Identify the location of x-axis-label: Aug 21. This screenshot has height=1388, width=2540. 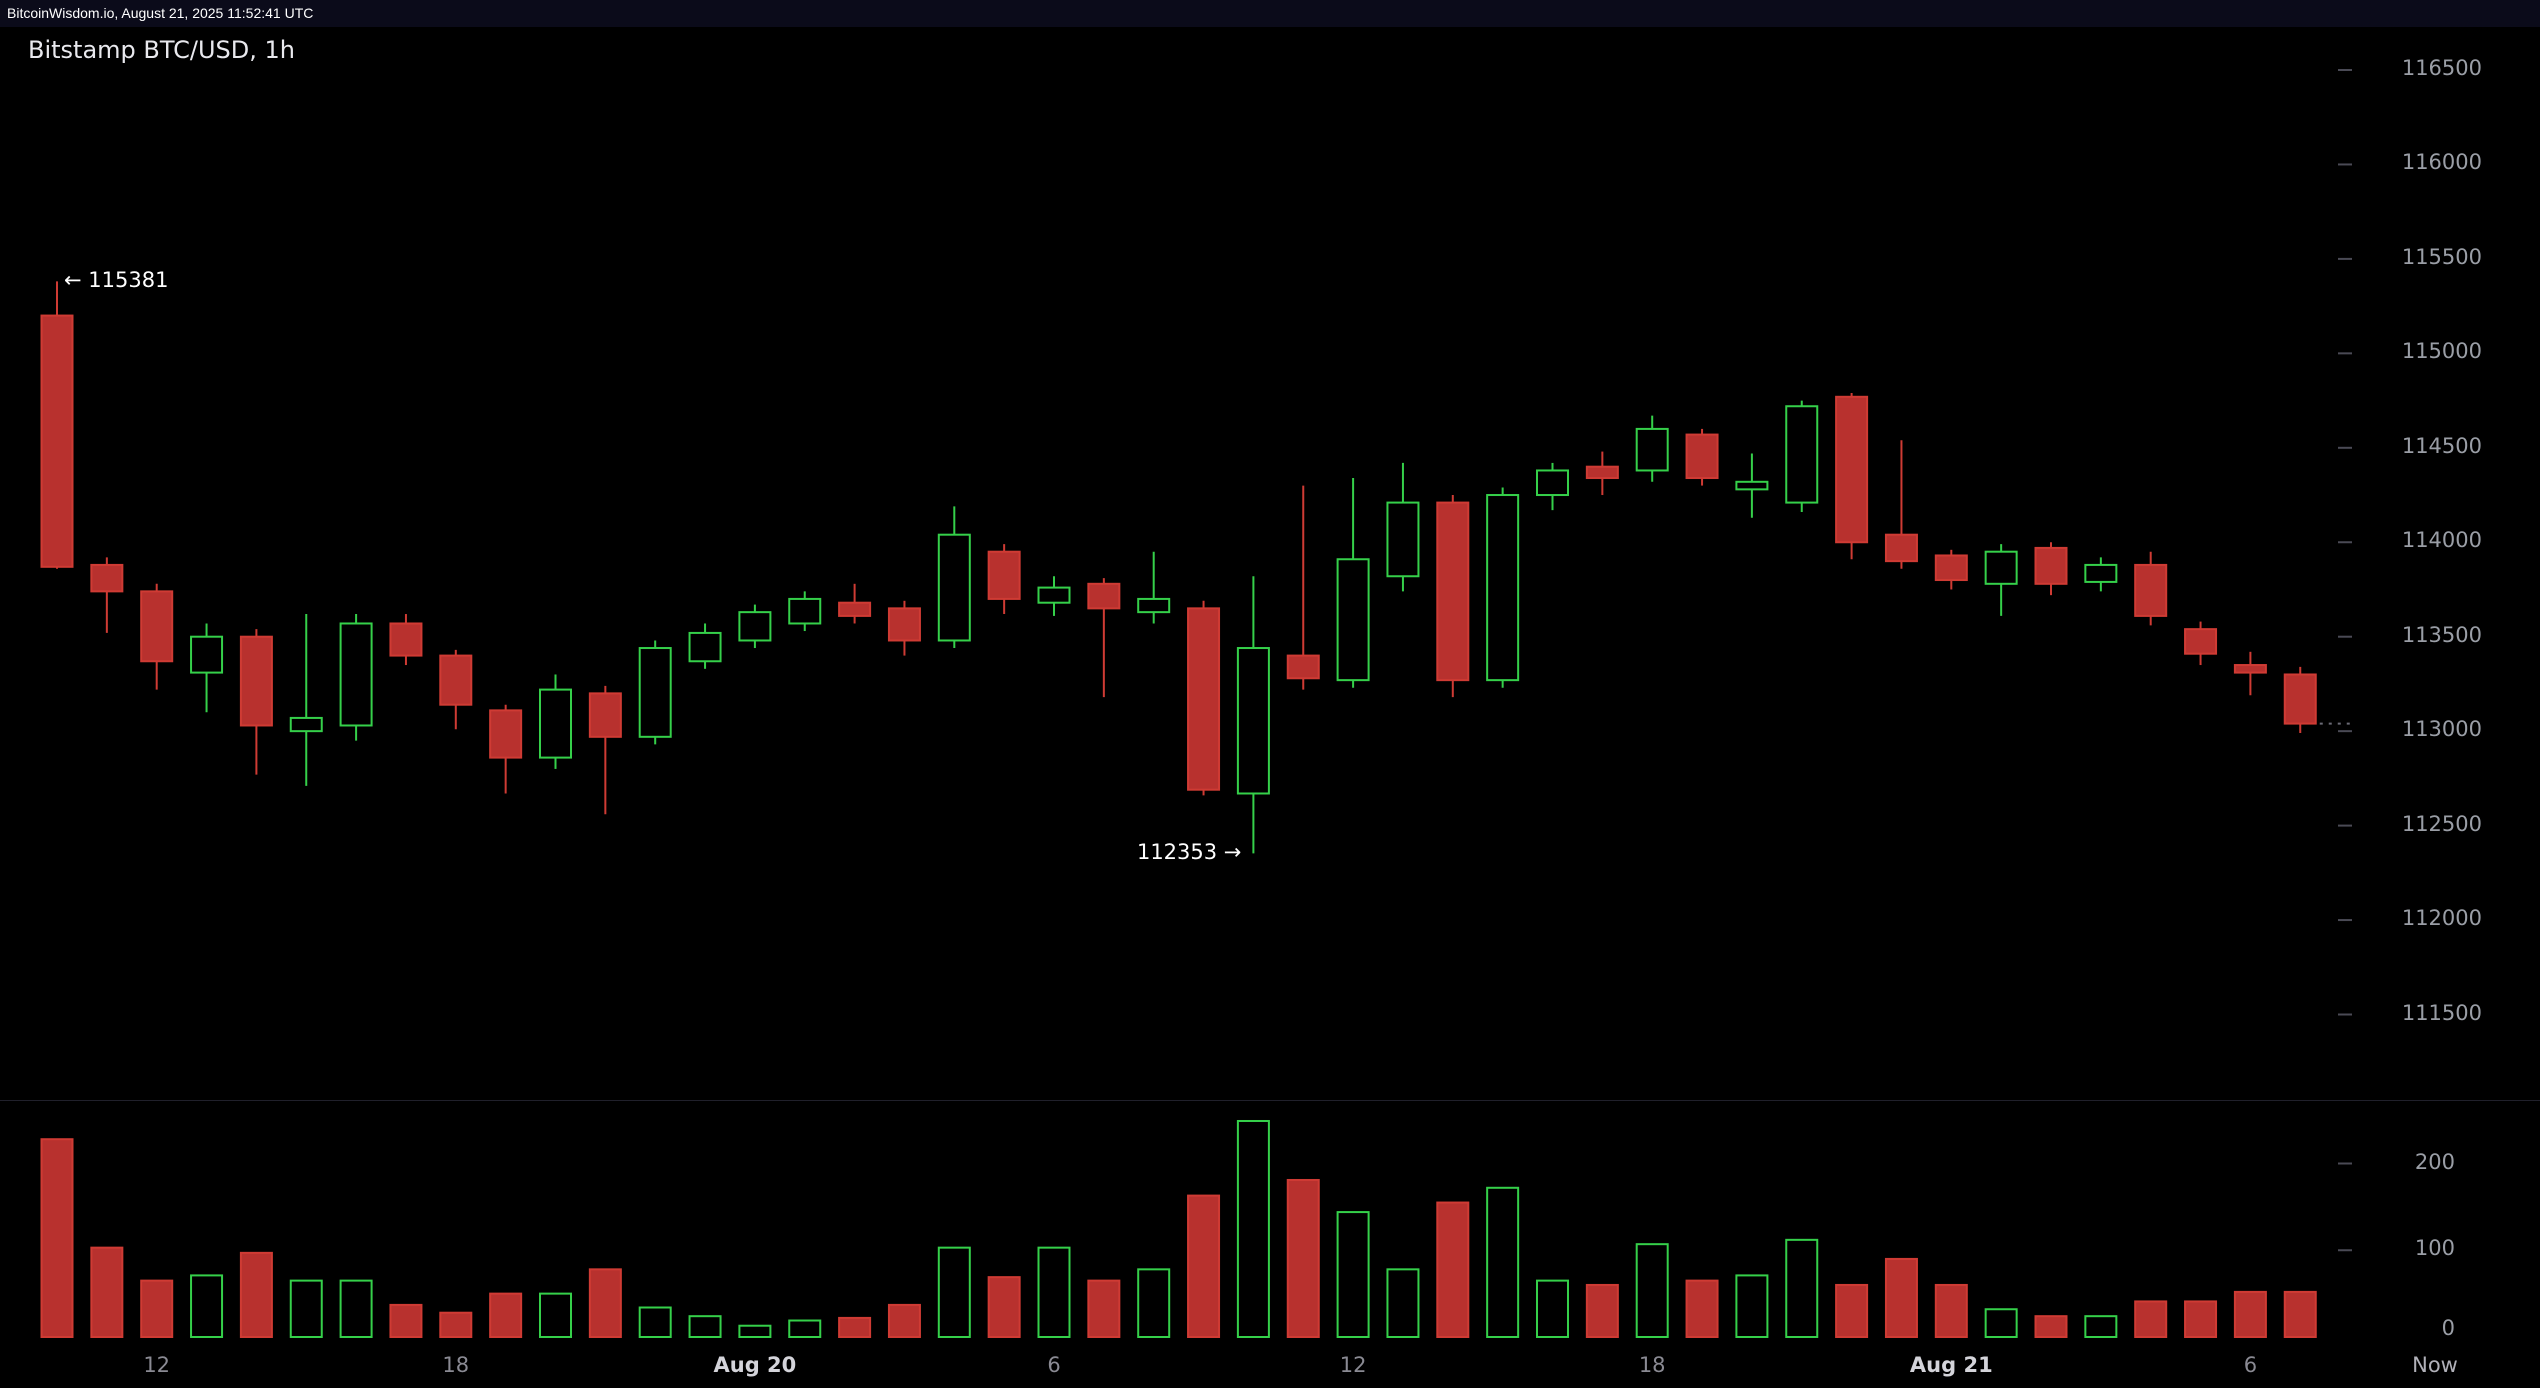
(1951, 1365).